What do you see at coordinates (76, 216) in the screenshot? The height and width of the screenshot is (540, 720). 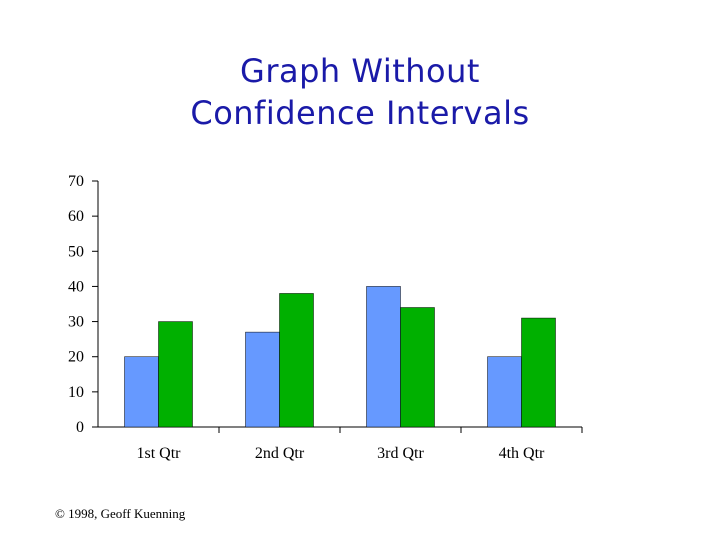 I see `y-tick-label: 60` at bounding box center [76, 216].